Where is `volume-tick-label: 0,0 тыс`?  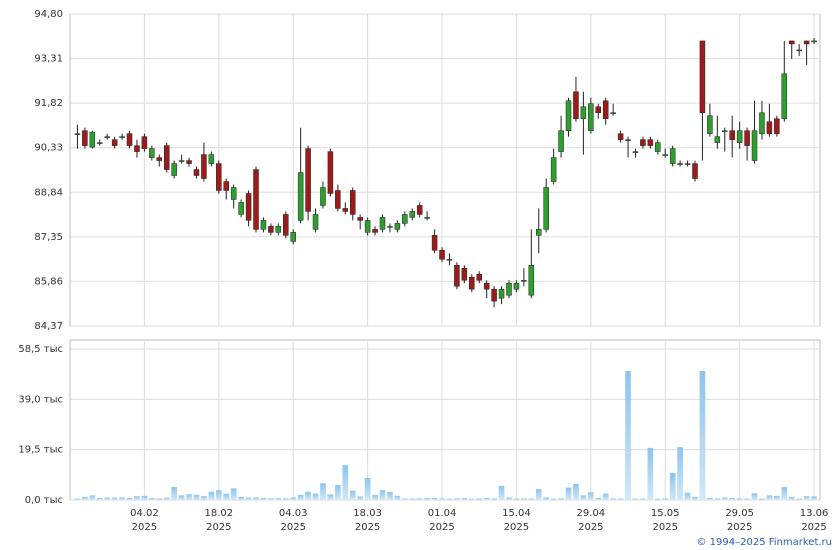
volume-tick-label: 0,0 тыс is located at coordinates (44, 500).